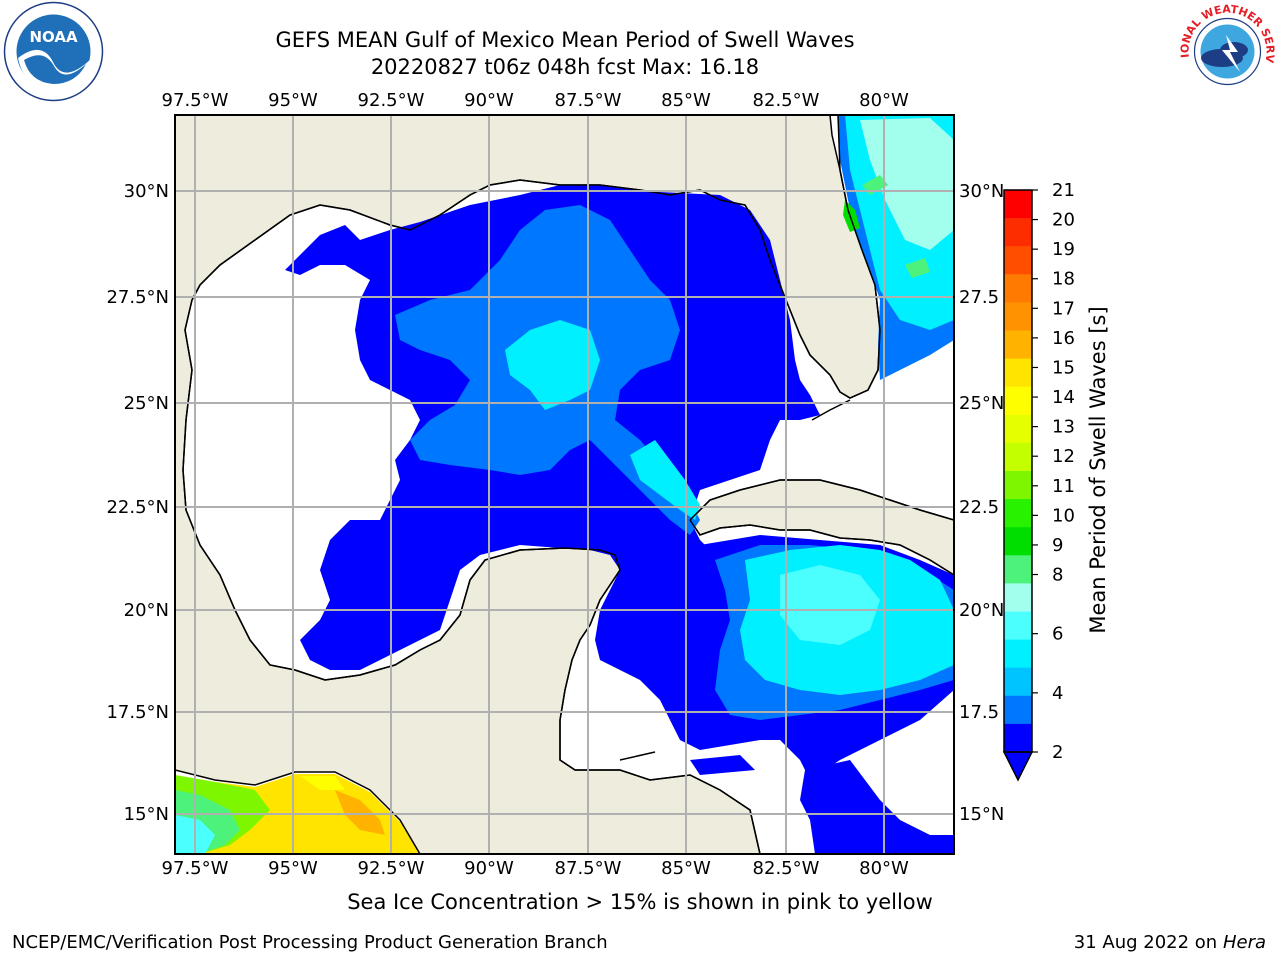  Describe the element at coordinates (1063, 486) in the screenshot. I see `colorbar-tick-label: 11` at that location.